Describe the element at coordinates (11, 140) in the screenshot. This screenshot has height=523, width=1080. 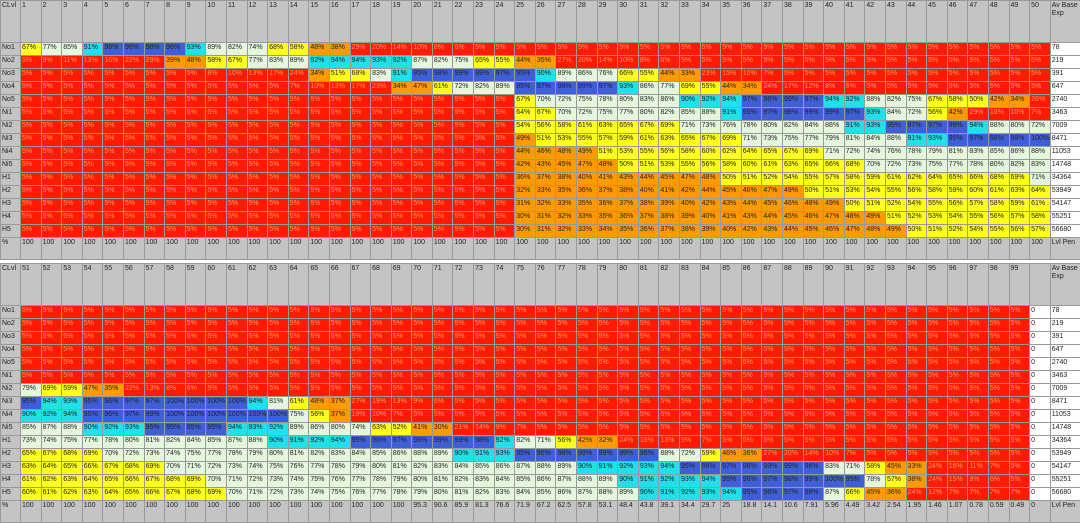
I see `row-label: Ni3` at that location.